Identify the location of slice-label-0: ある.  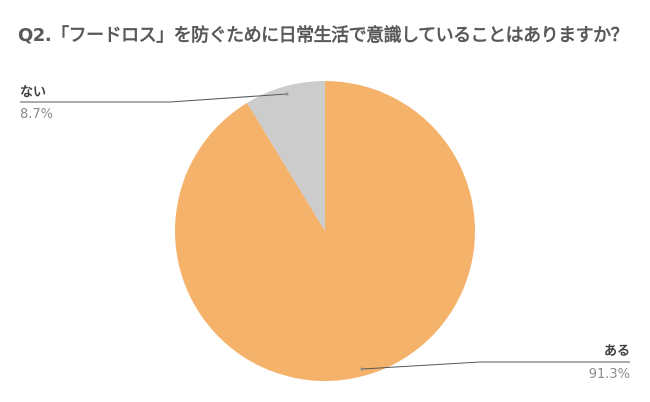
(617, 351).